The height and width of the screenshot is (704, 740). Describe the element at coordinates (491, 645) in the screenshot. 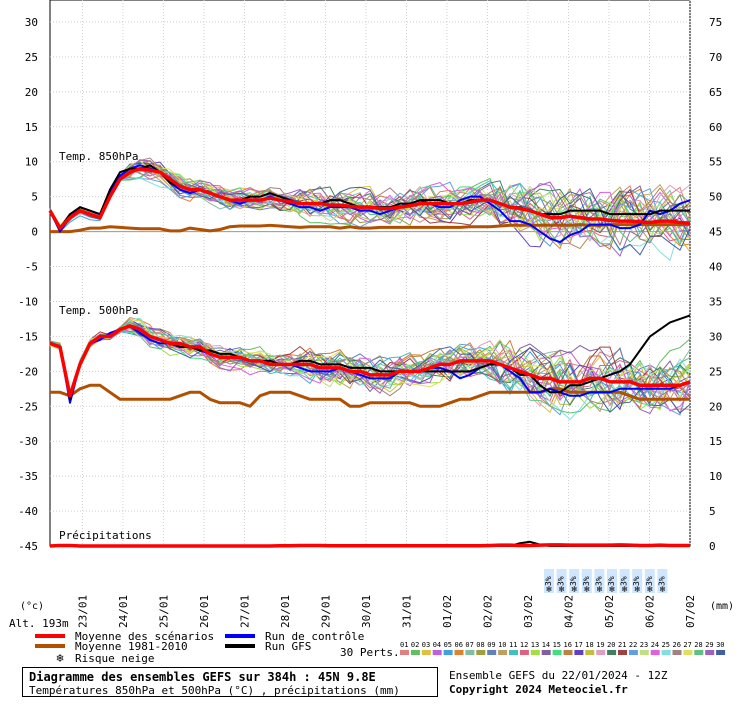

I see `legend-pert-number: 09` at that location.